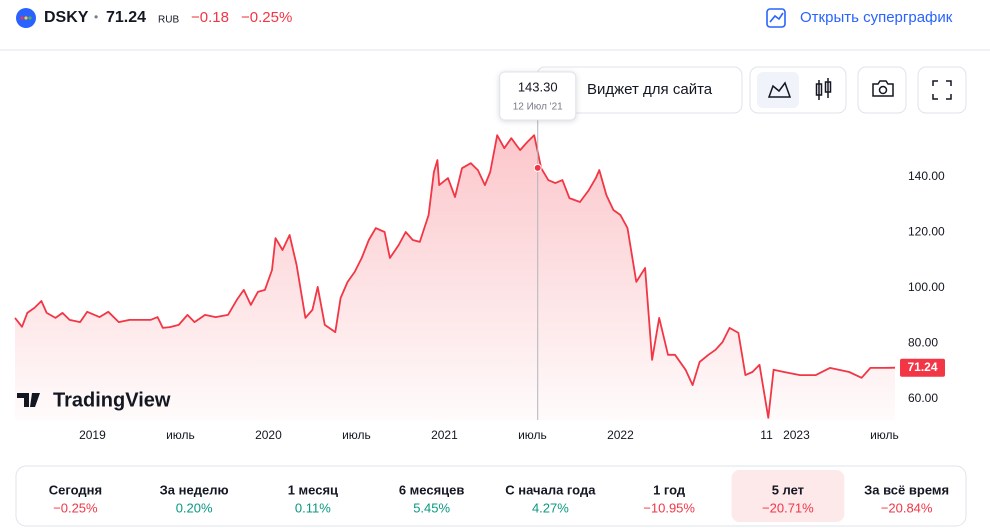 The width and height of the screenshot is (990, 528). Describe the element at coordinates (669, 507) in the screenshot. I see `period-change: −10.95%` at that location.